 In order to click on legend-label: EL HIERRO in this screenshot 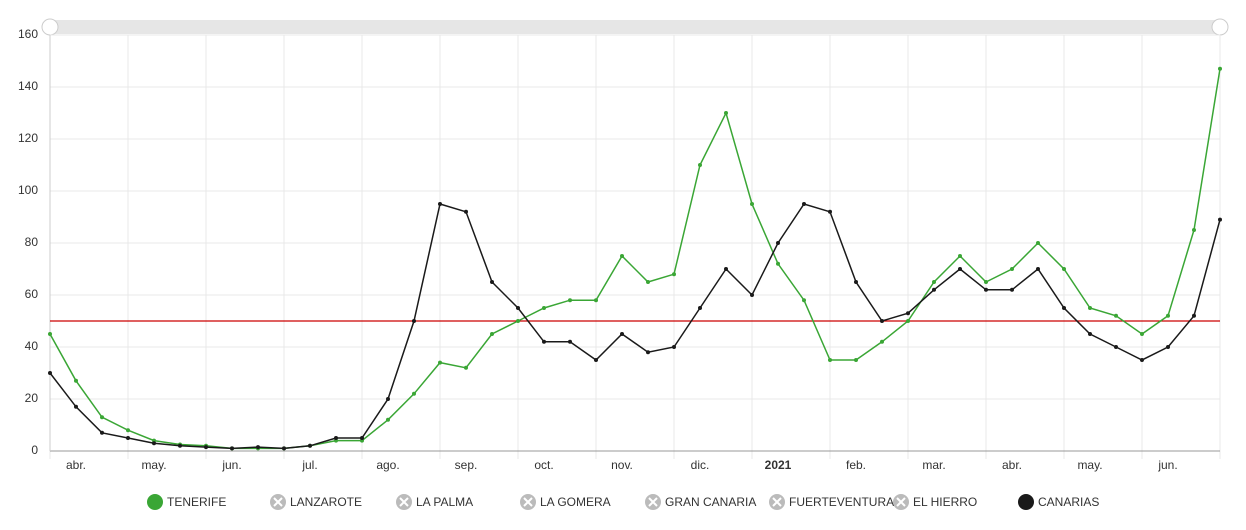, I will do `click(945, 502)`.